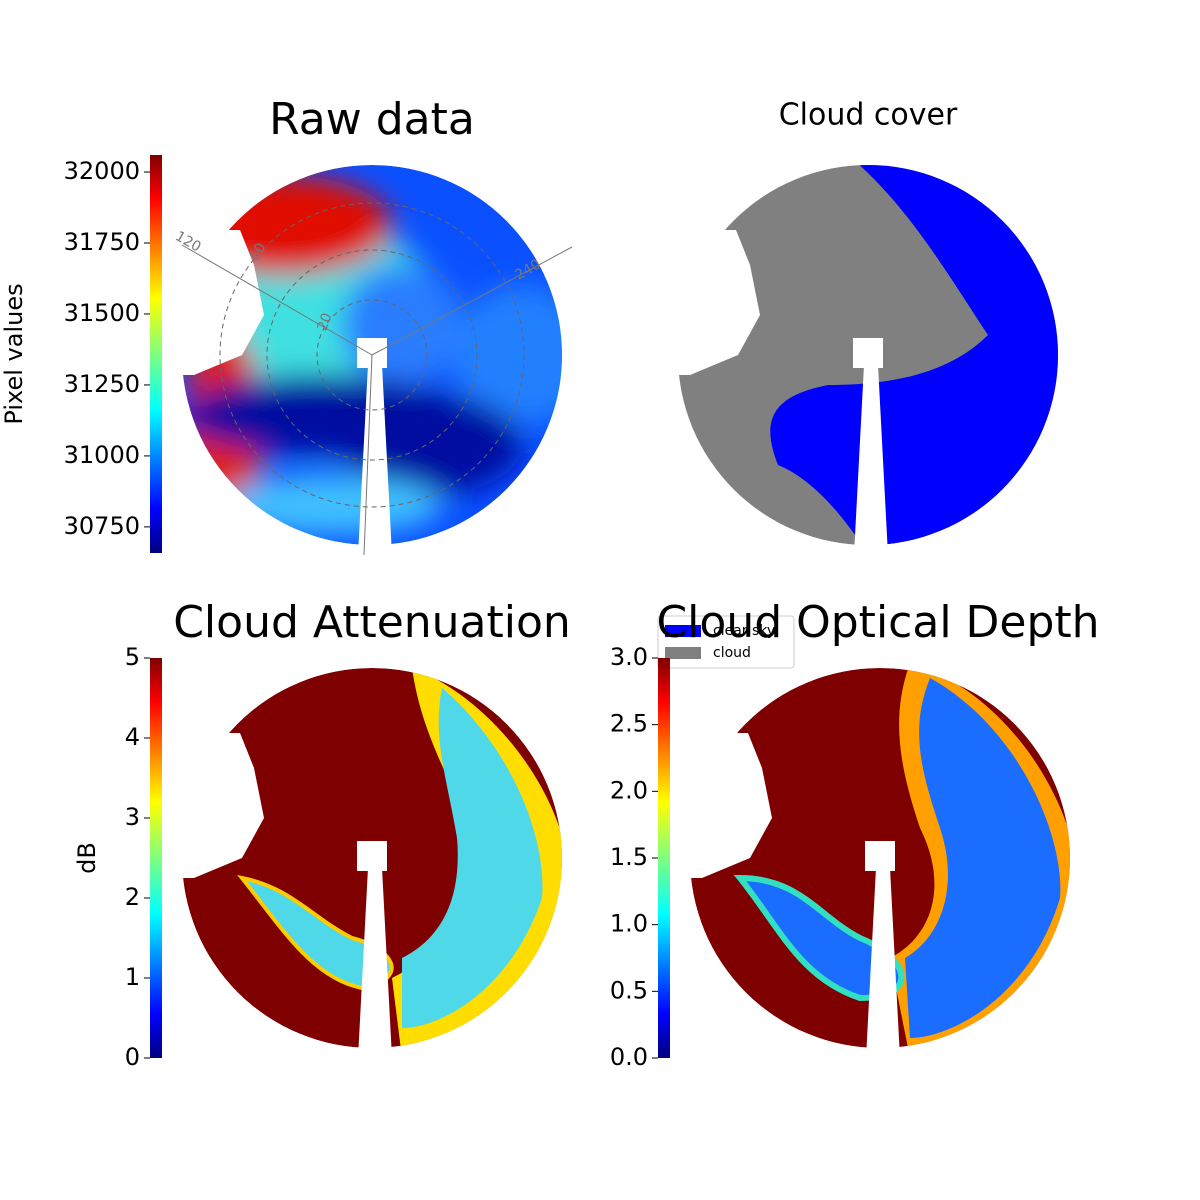  Describe the element at coordinates (877, 622) in the screenshot. I see `chart-title: Cloud Optical Depth` at that location.